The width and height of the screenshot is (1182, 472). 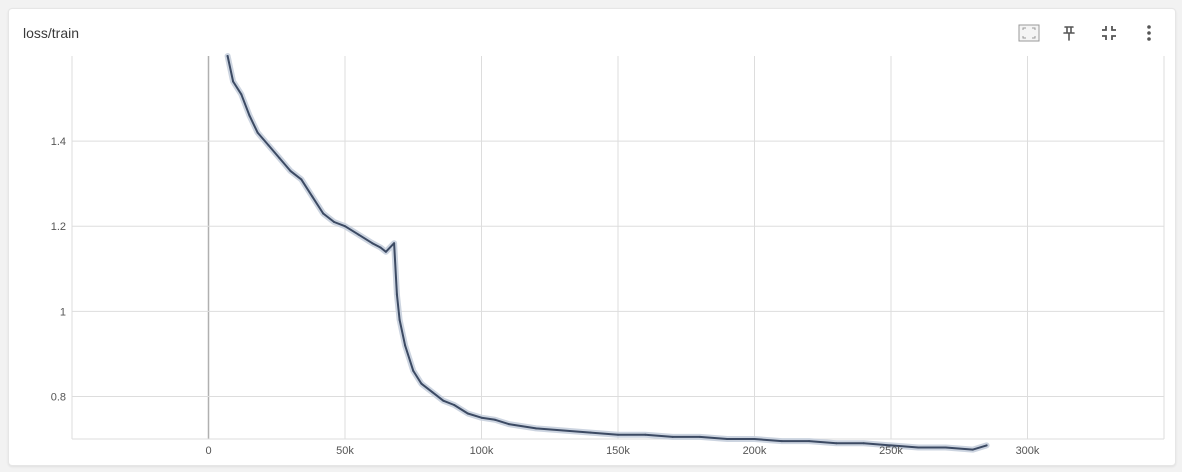 I want to click on pin-icon, so click(x=1069, y=33).